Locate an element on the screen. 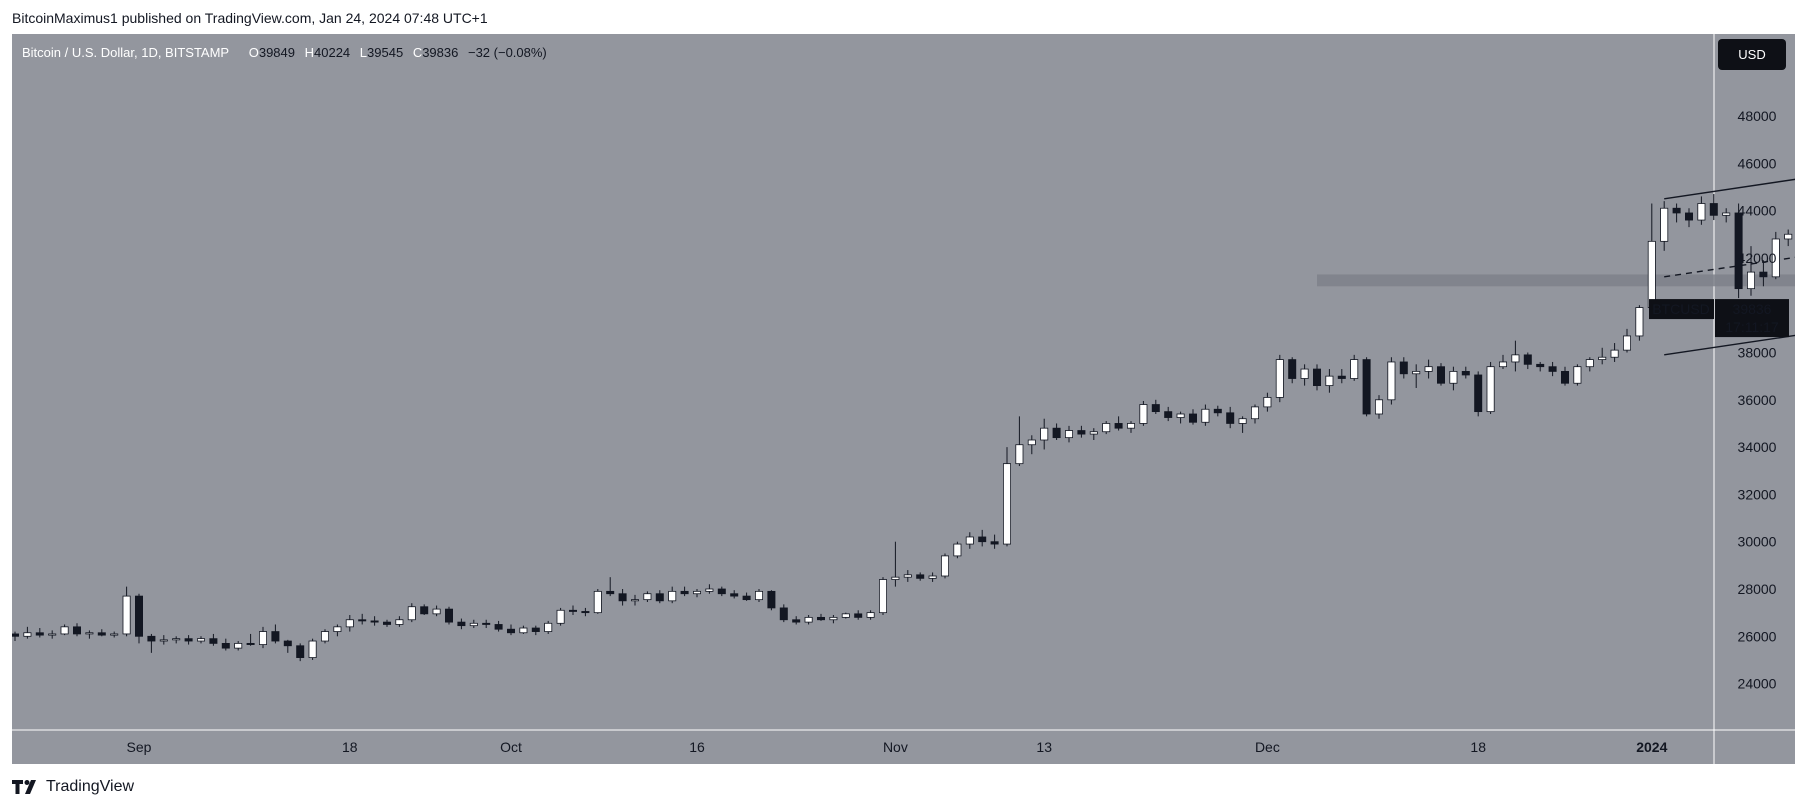 This screenshot has width=1807, height=809. publisher-name: BitcoinMaximus1 is located at coordinates (65, 18).